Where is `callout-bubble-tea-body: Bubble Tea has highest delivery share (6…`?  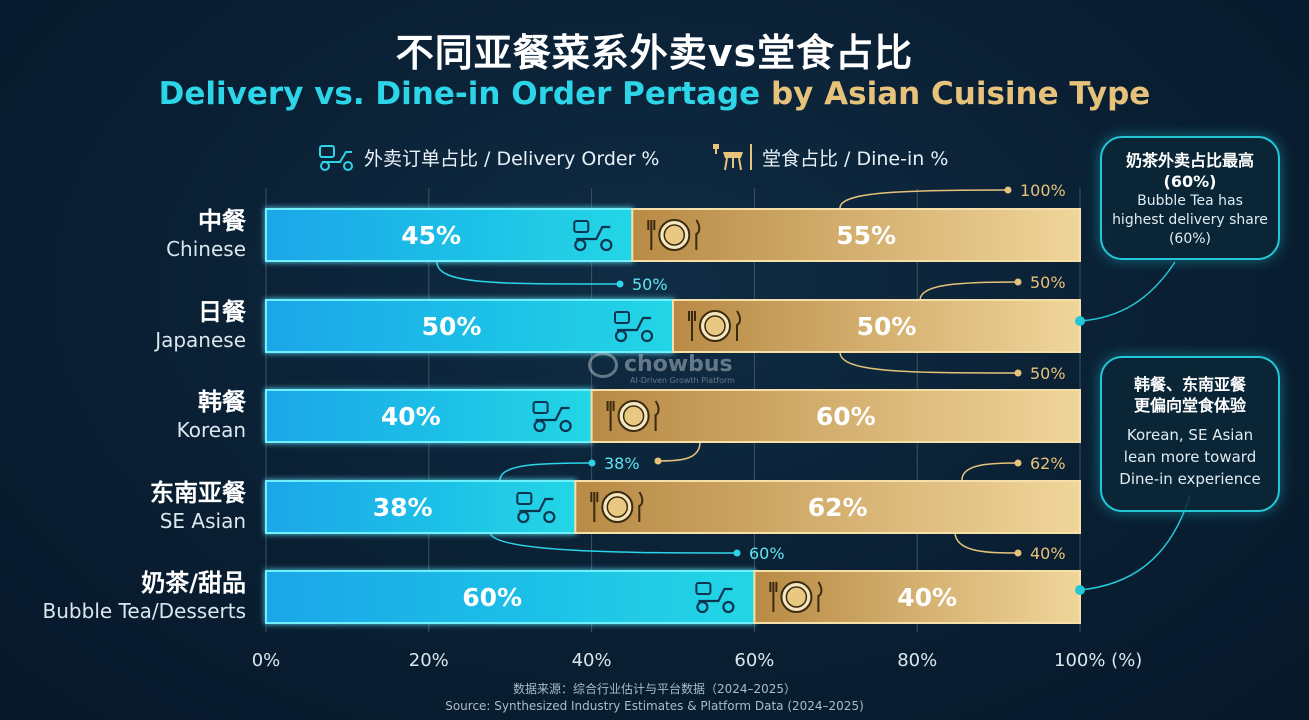 callout-bubble-tea-body: Bubble Tea has highest delivery share (6… is located at coordinates (1190, 220).